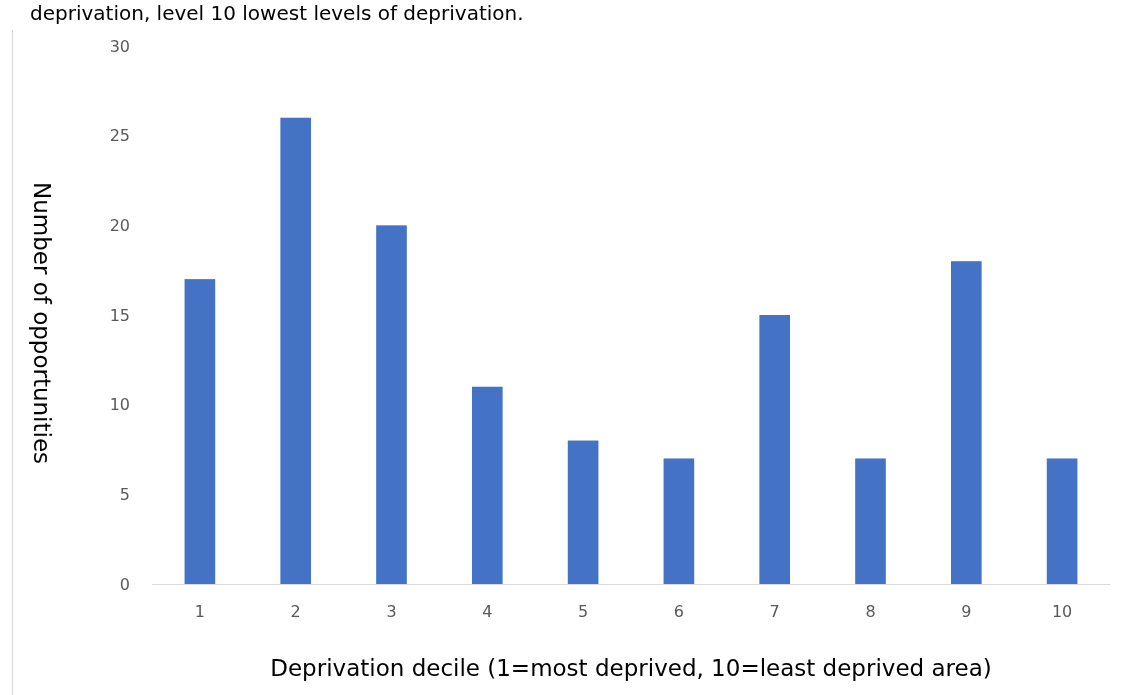 This screenshot has width=1137, height=695. Describe the element at coordinates (583, 612) in the screenshot. I see `x-tick-label: 5` at that location.